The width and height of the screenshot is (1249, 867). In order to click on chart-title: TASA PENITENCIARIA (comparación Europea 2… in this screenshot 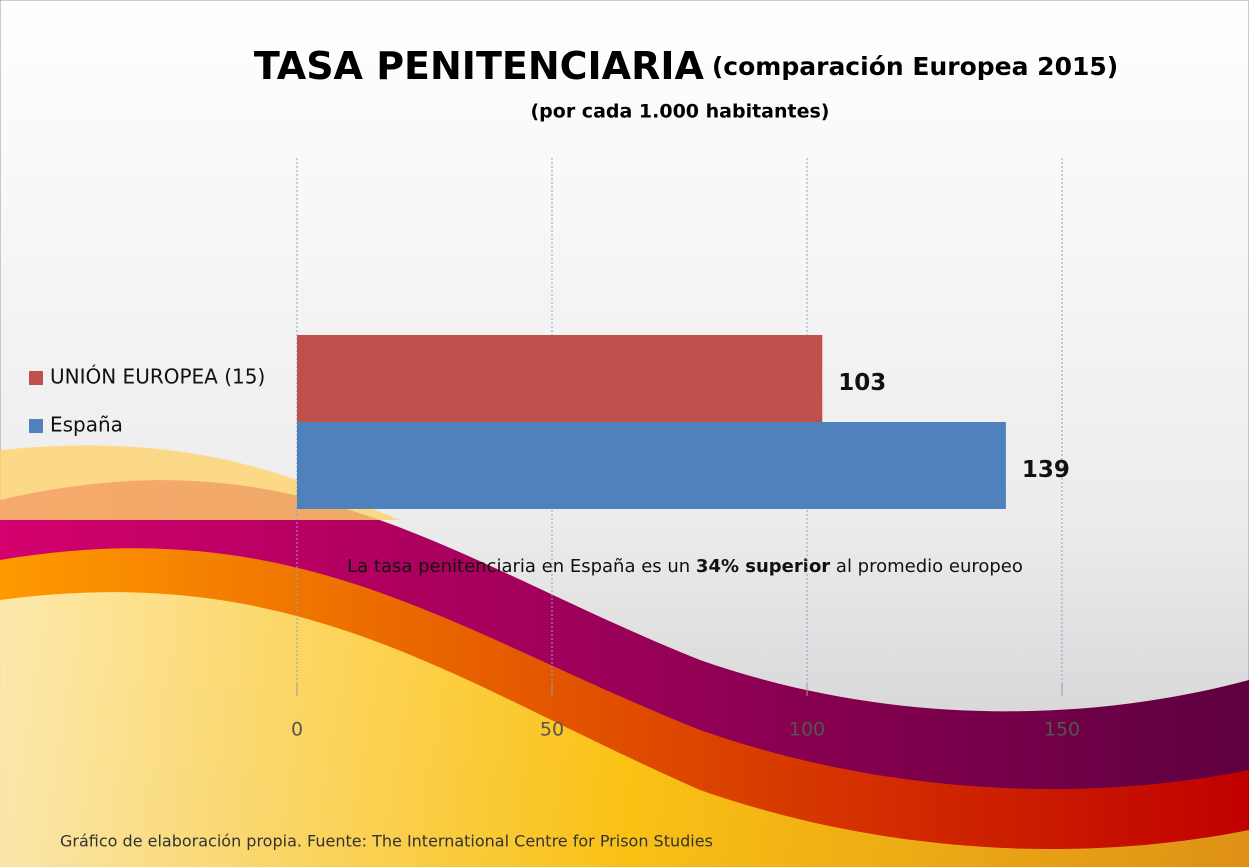, I will do `click(686, 66)`.